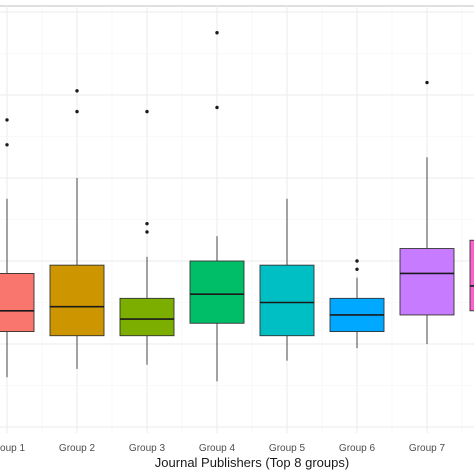 This screenshot has width=474, height=474. Describe the element at coordinates (13, 448) in the screenshot. I see `x-tick-label: Group 1` at that location.